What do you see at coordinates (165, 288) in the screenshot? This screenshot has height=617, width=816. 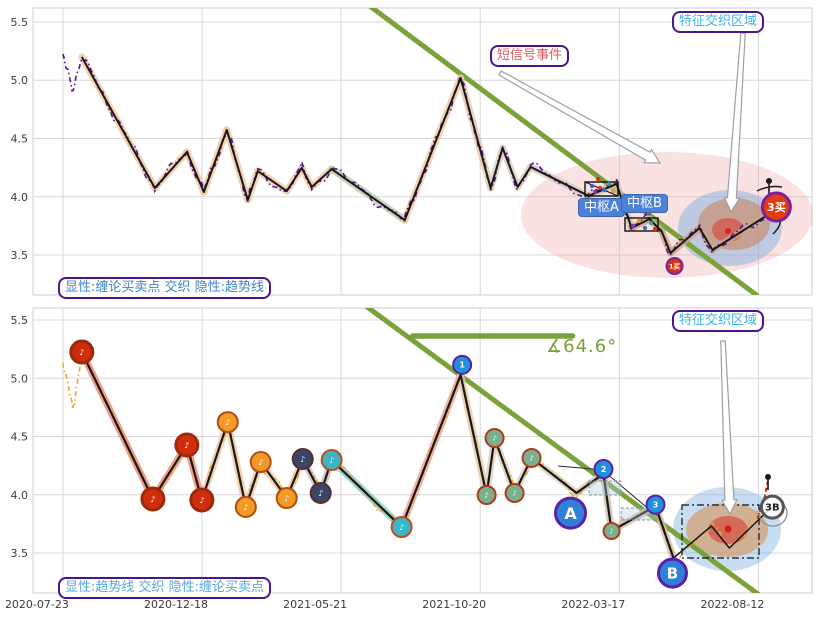 I see `top-panel-legend-note: 显性:缠论买卖点 交织 隐性:趋势线` at bounding box center [165, 288].